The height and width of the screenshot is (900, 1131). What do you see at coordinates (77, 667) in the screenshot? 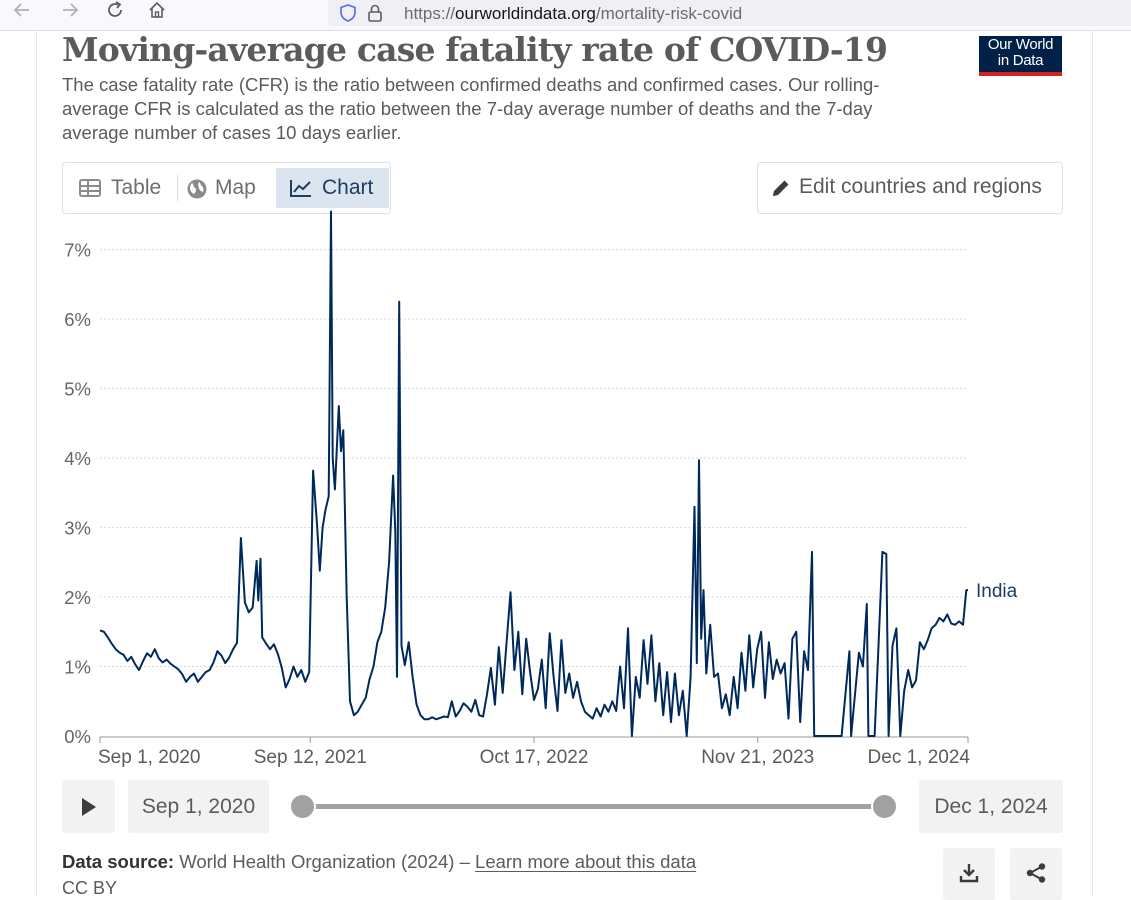
I see `y-tick-label: 1%` at bounding box center [77, 667].